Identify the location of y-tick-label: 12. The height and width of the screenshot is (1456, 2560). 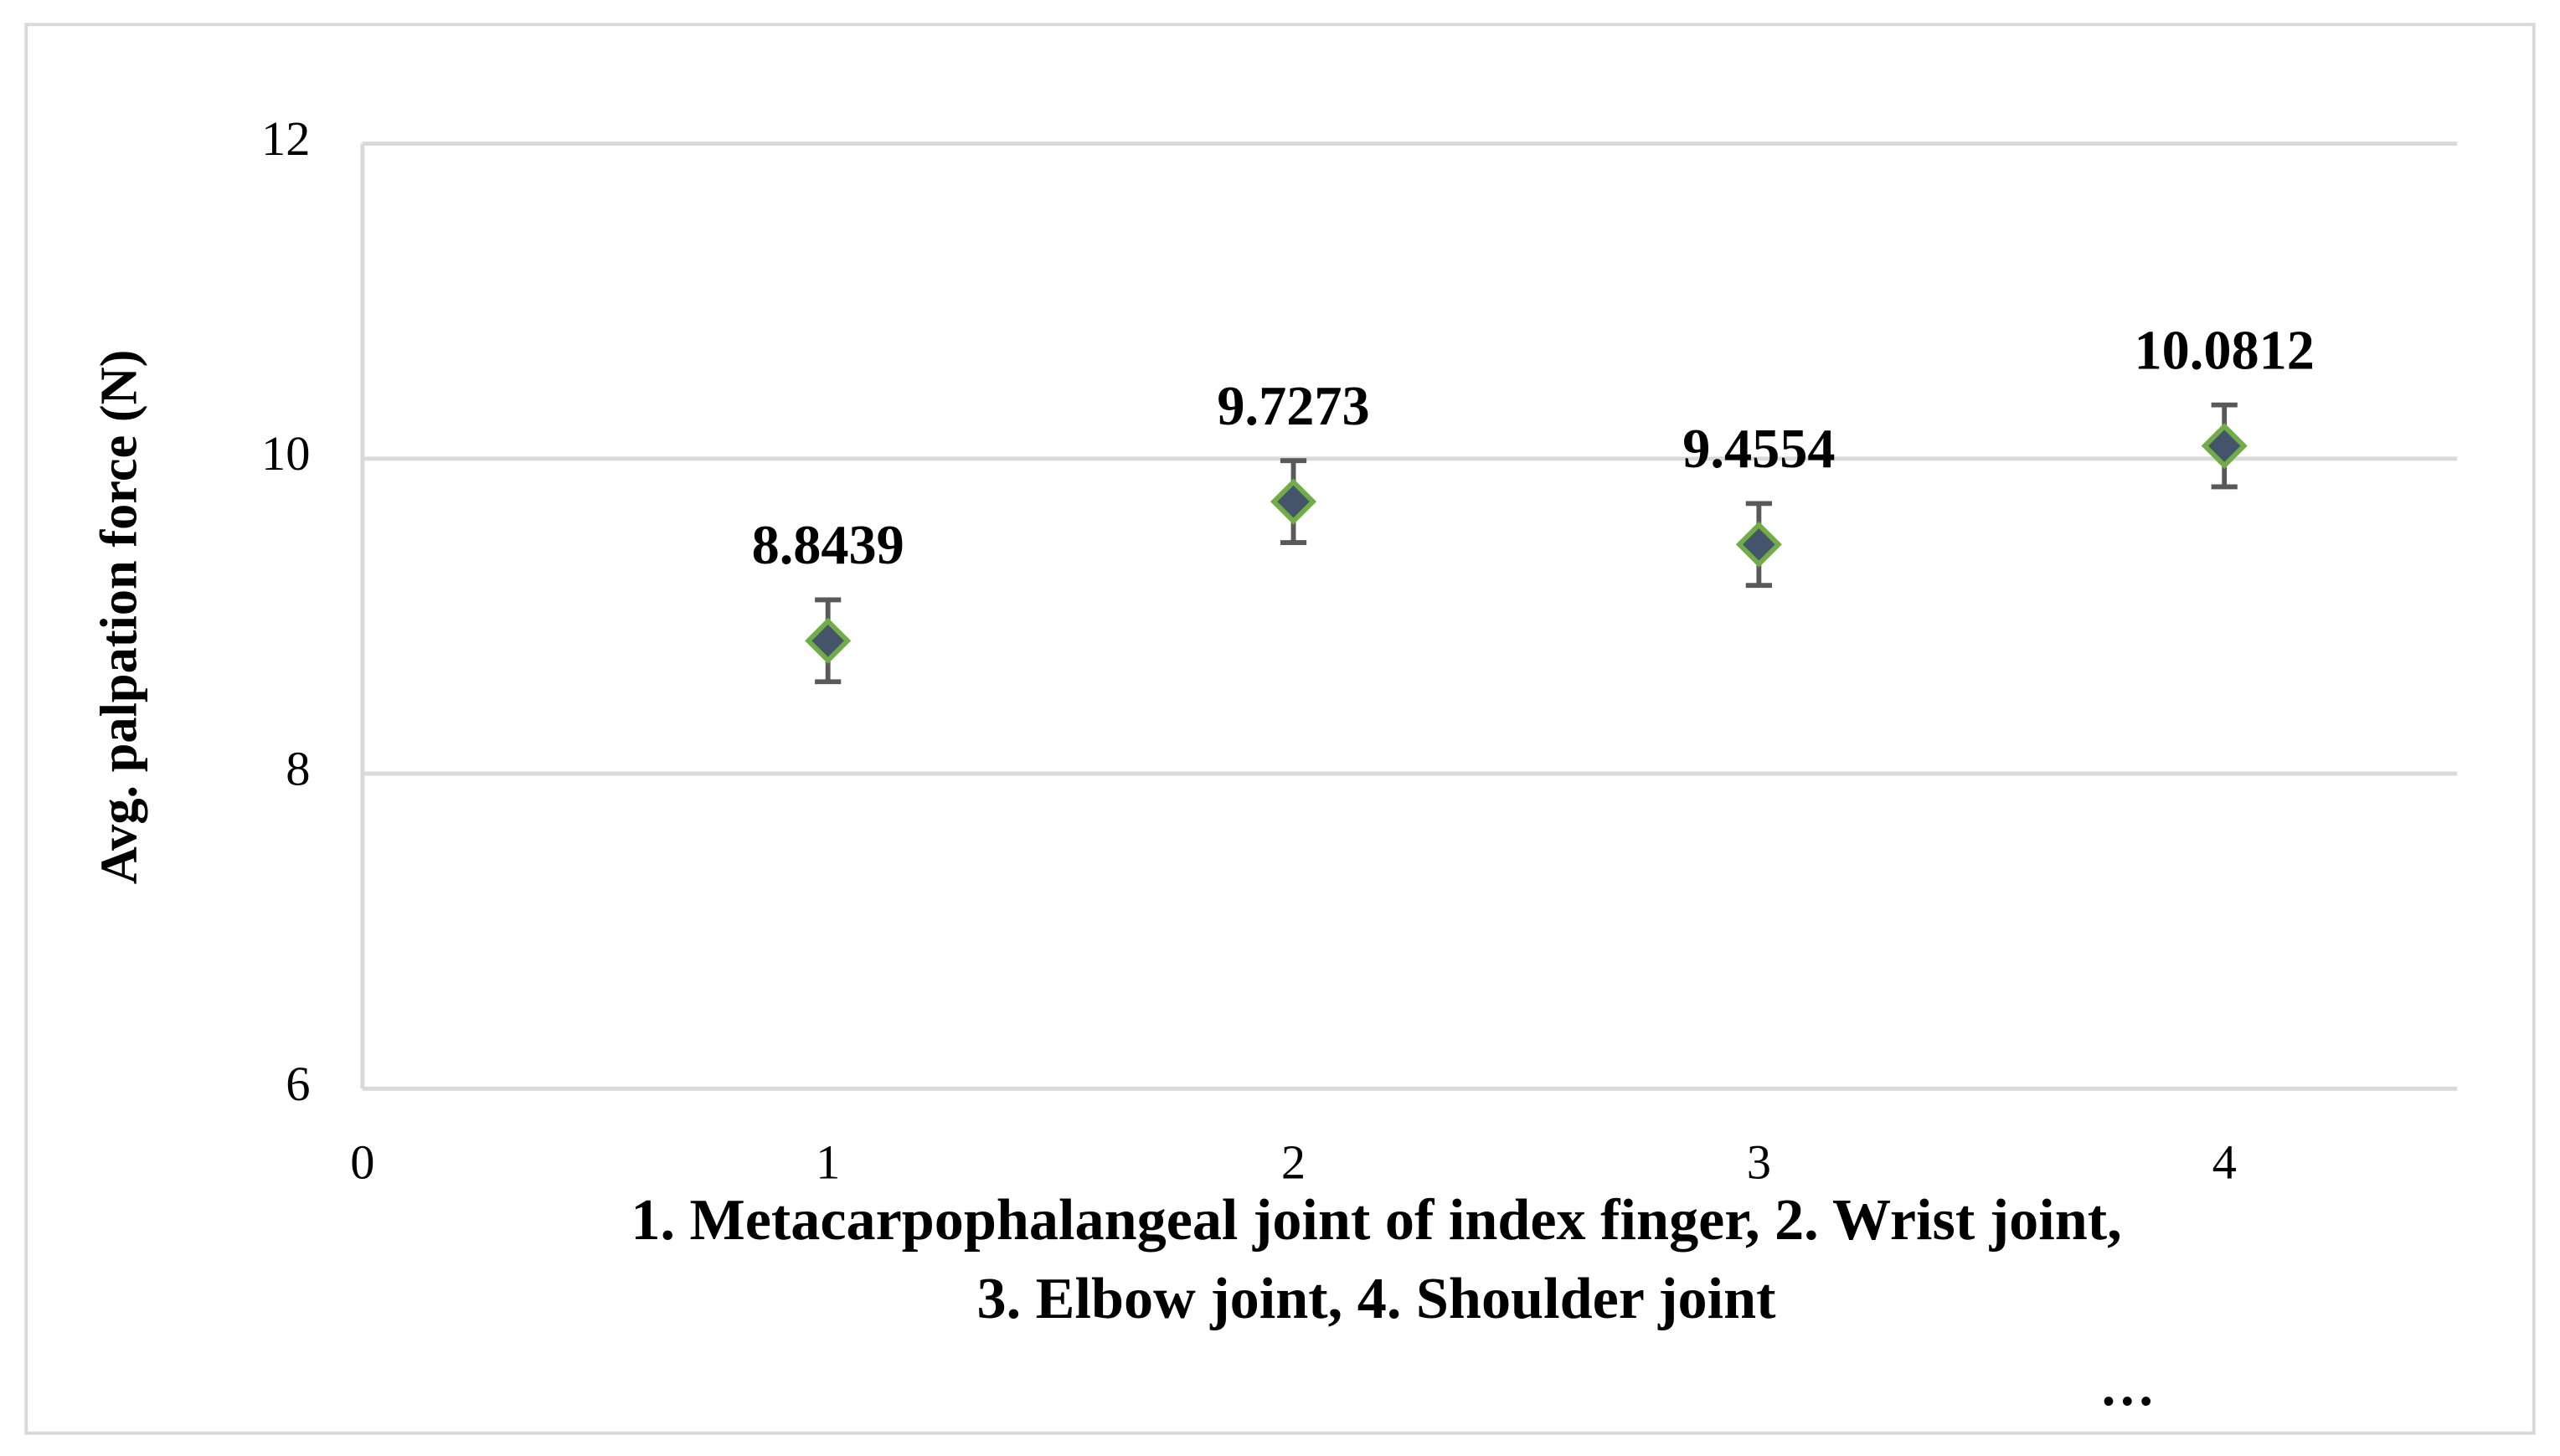
(285, 138).